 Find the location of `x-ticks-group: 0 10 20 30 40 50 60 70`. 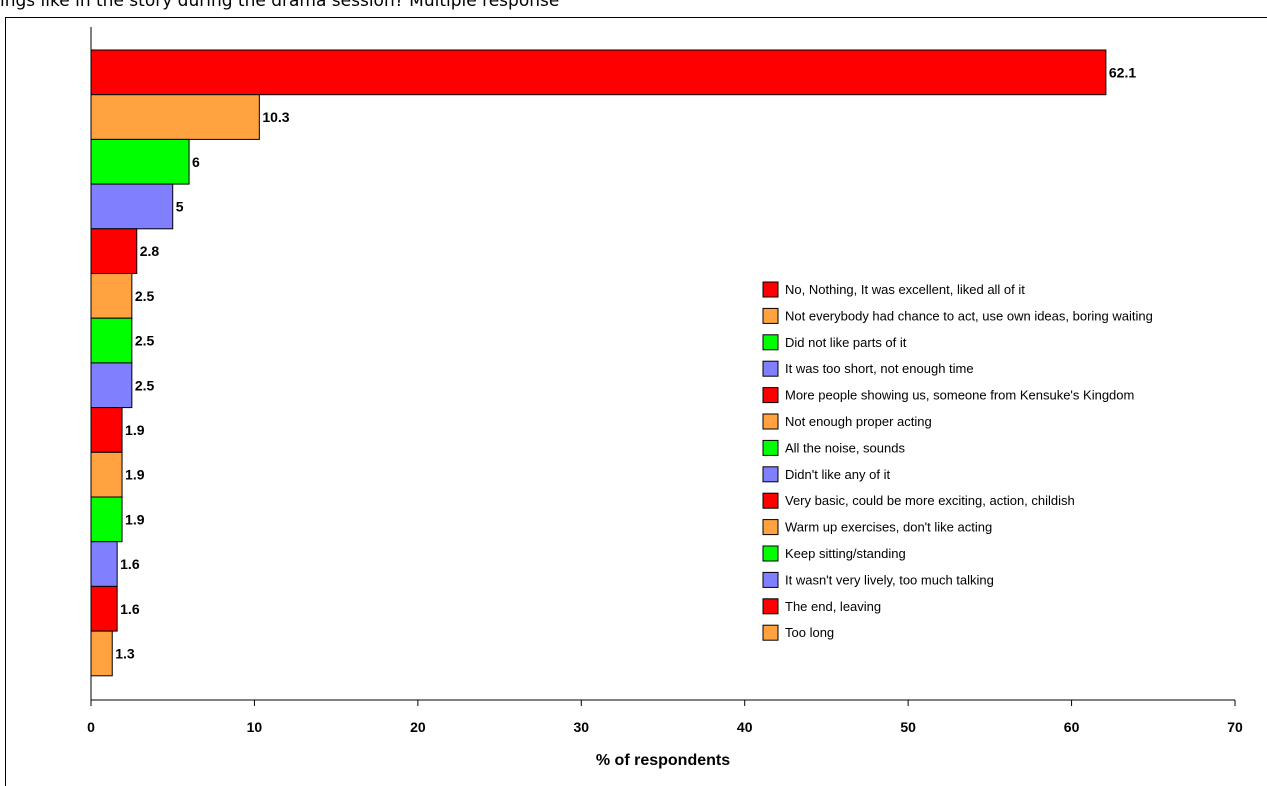

x-ticks-group: 0 10 20 30 40 50 60 70 is located at coordinates (665, 717).